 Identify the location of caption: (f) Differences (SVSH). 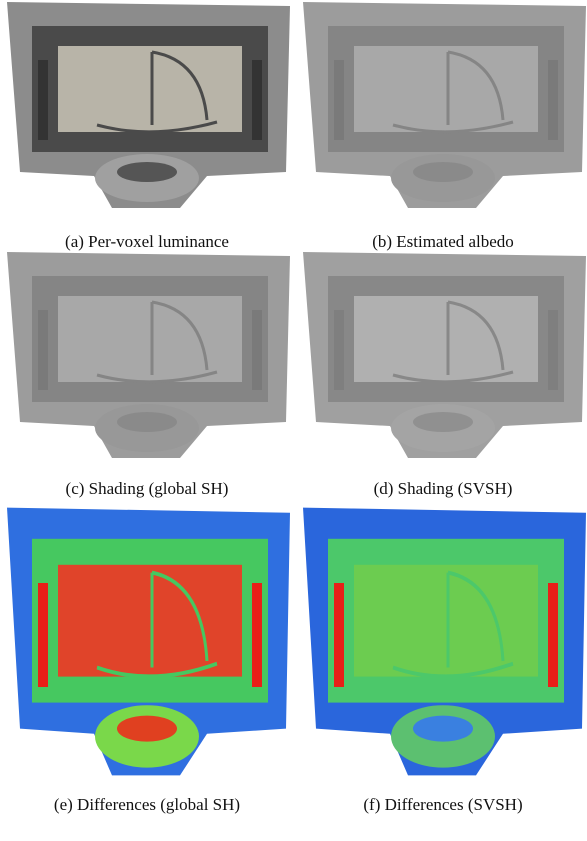
(442, 804).